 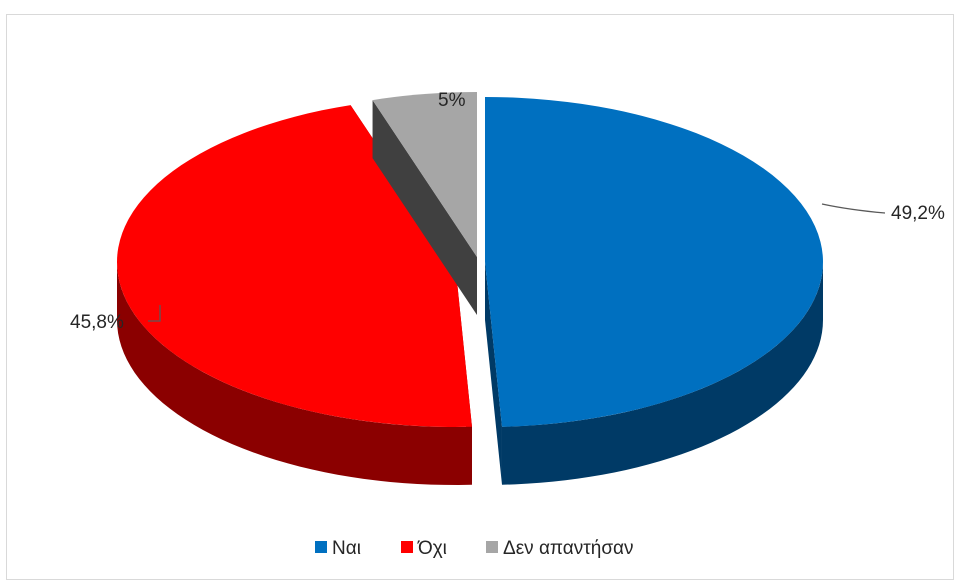 What do you see at coordinates (492, 547) in the screenshot?
I see `legend-swatch-no-answer` at bounding box center [492, 547].